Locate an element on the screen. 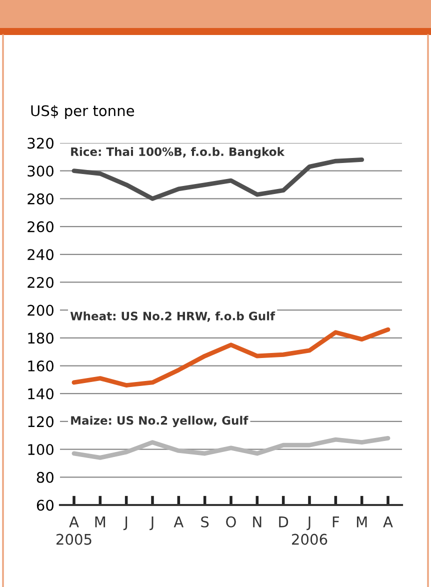 The width and height of the screenshot is (431, 587). y-tick-label: 320 is located at coordinates (41, 143).